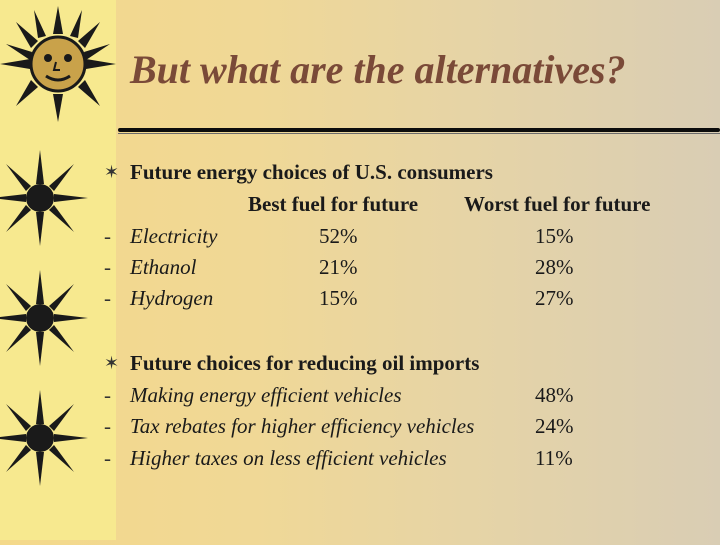 The image size is (720, 545). What do you see at coordinates (288, 458) in the screenshot?
I see `row-label: Higher taxes on less efficient vehicles` at bounding box center [288, 458].